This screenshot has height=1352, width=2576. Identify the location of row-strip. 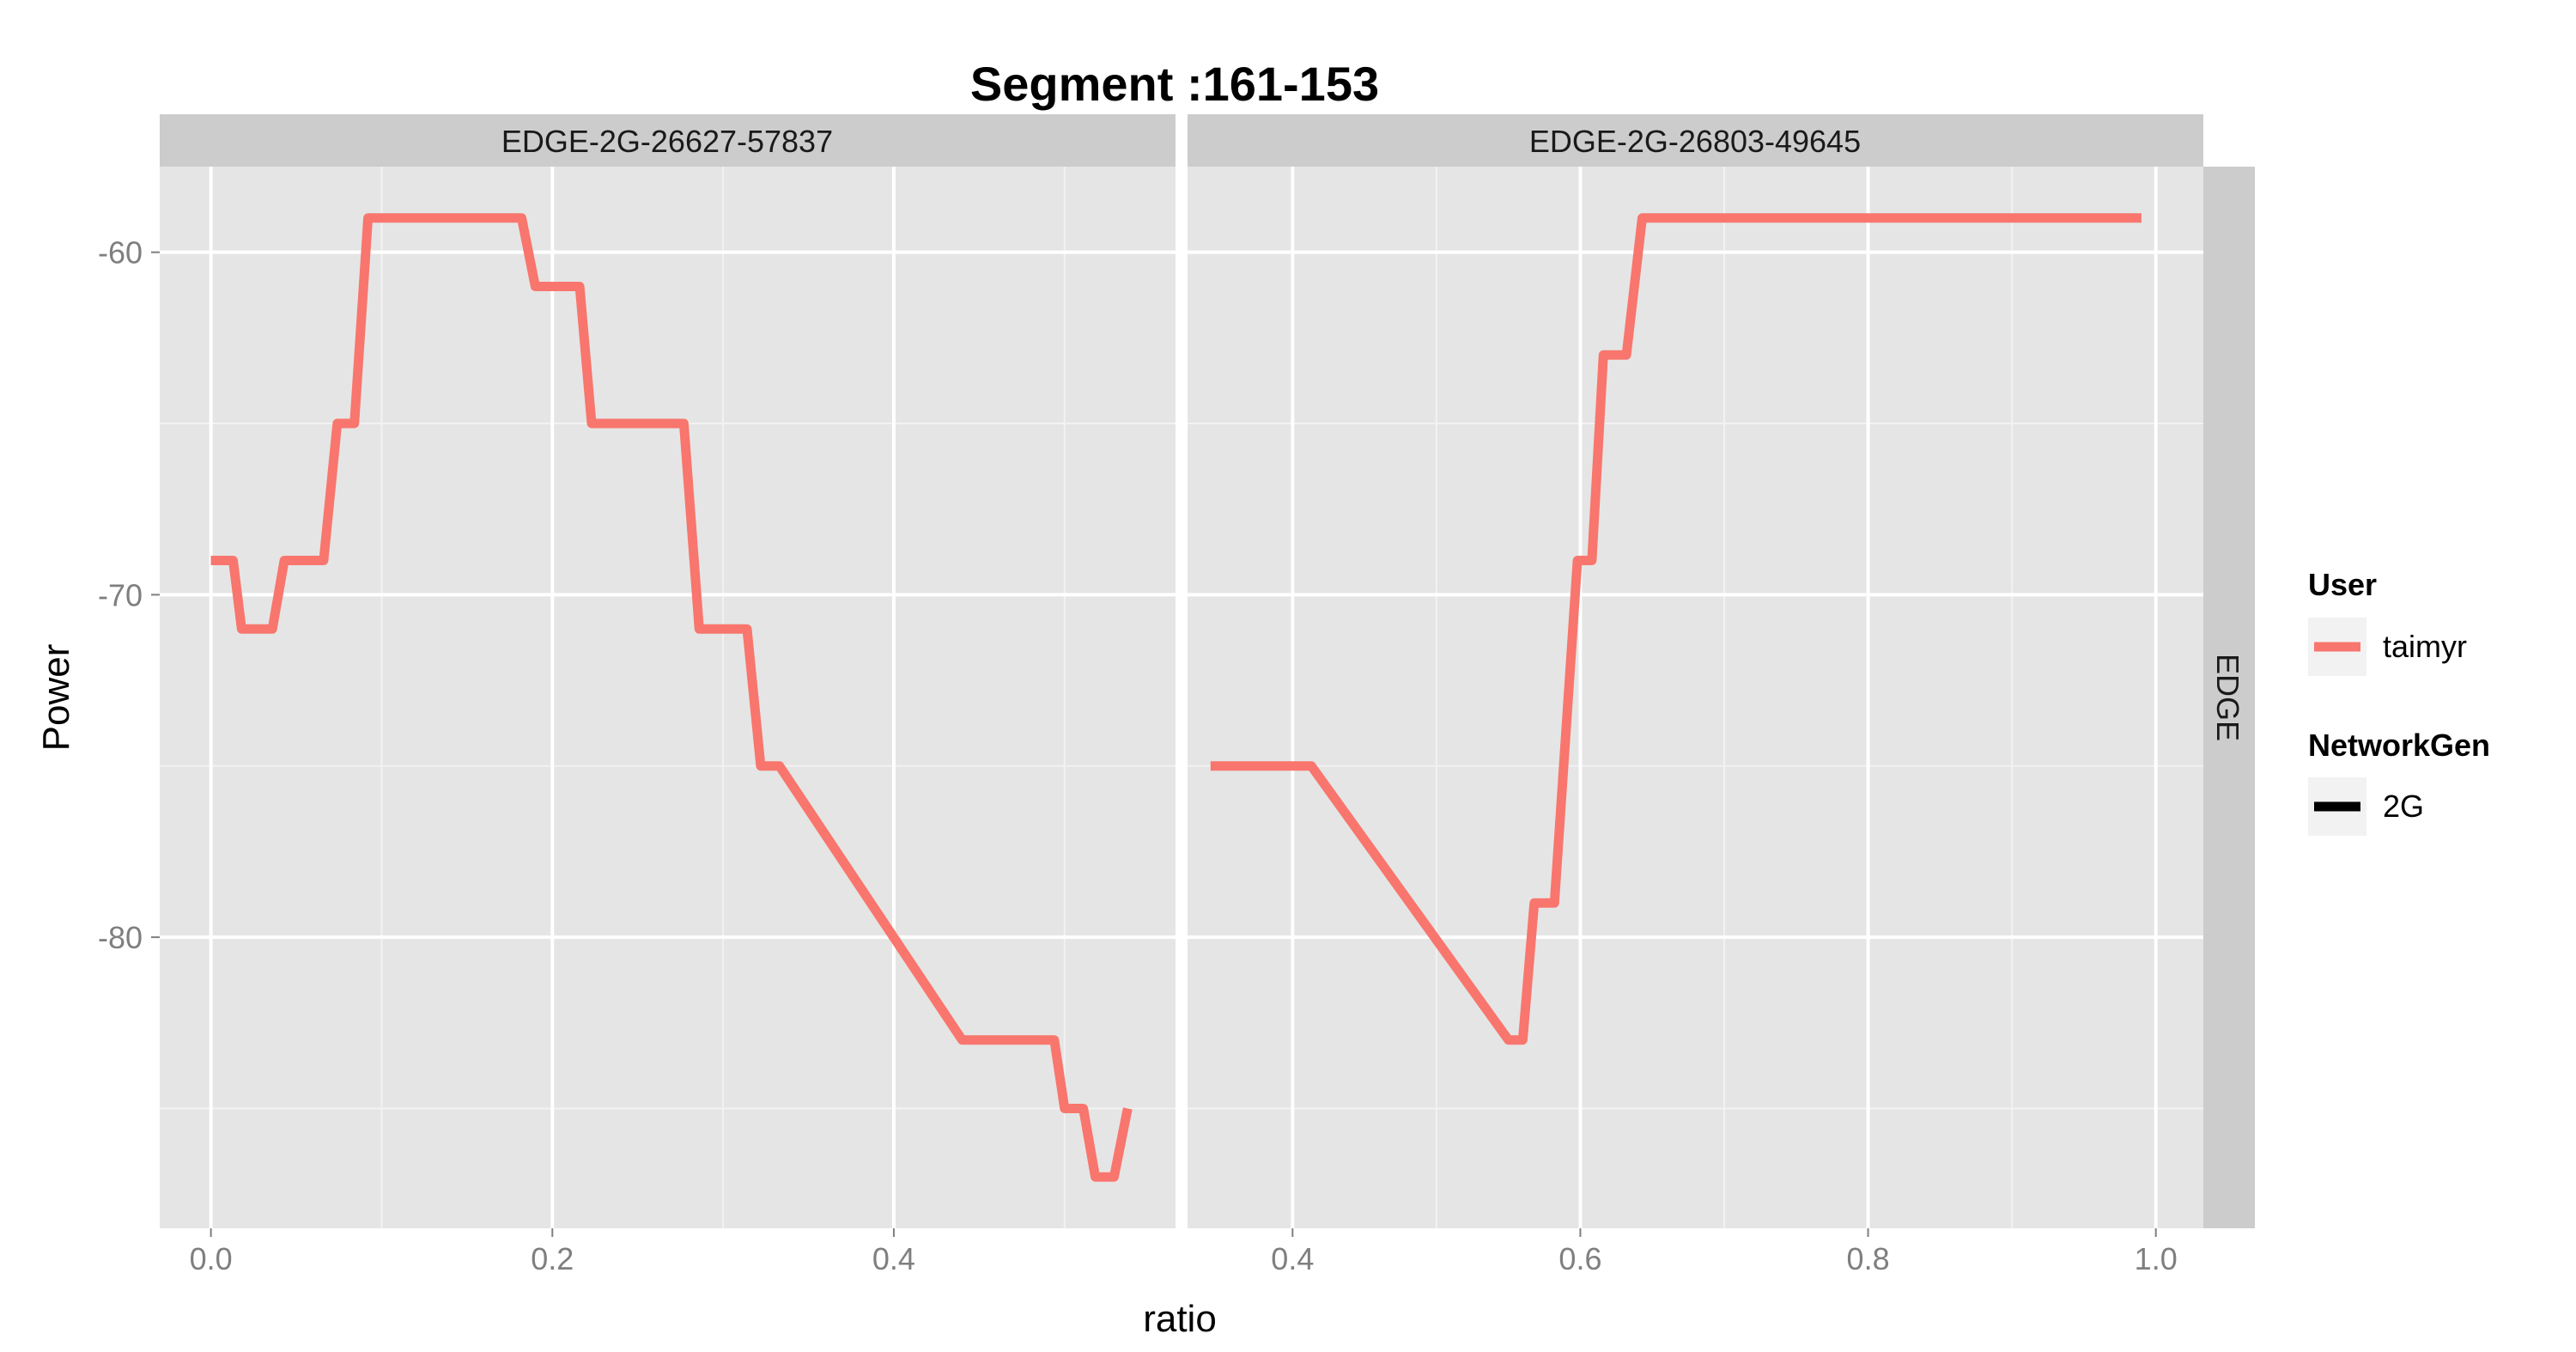
(2229, 697).